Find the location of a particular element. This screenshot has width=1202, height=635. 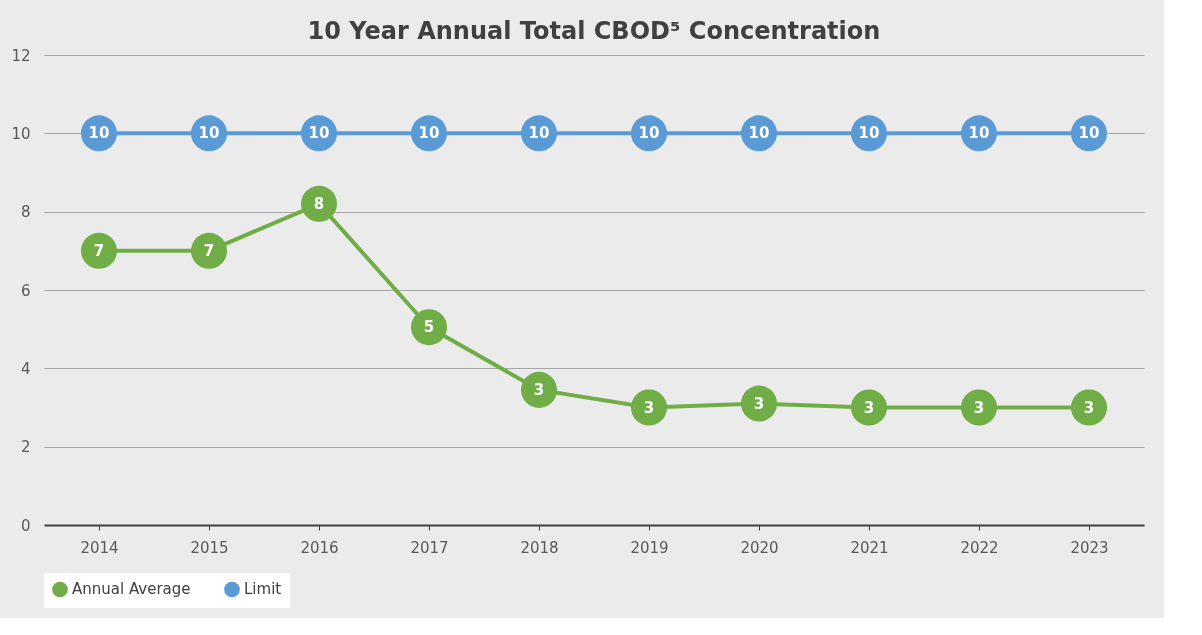

y-tick-label: 2 is located at coordinates (25, 447).